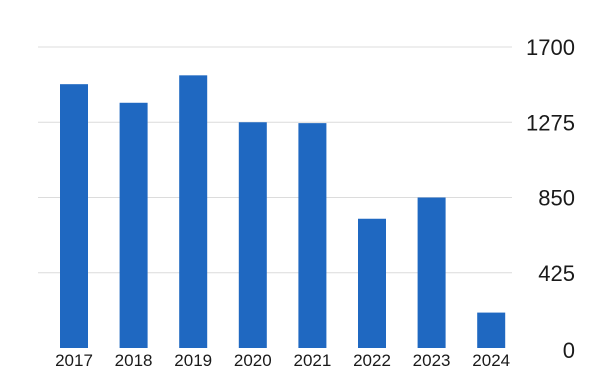  I want to click on y-tick-label: 425, so click(556, 273).